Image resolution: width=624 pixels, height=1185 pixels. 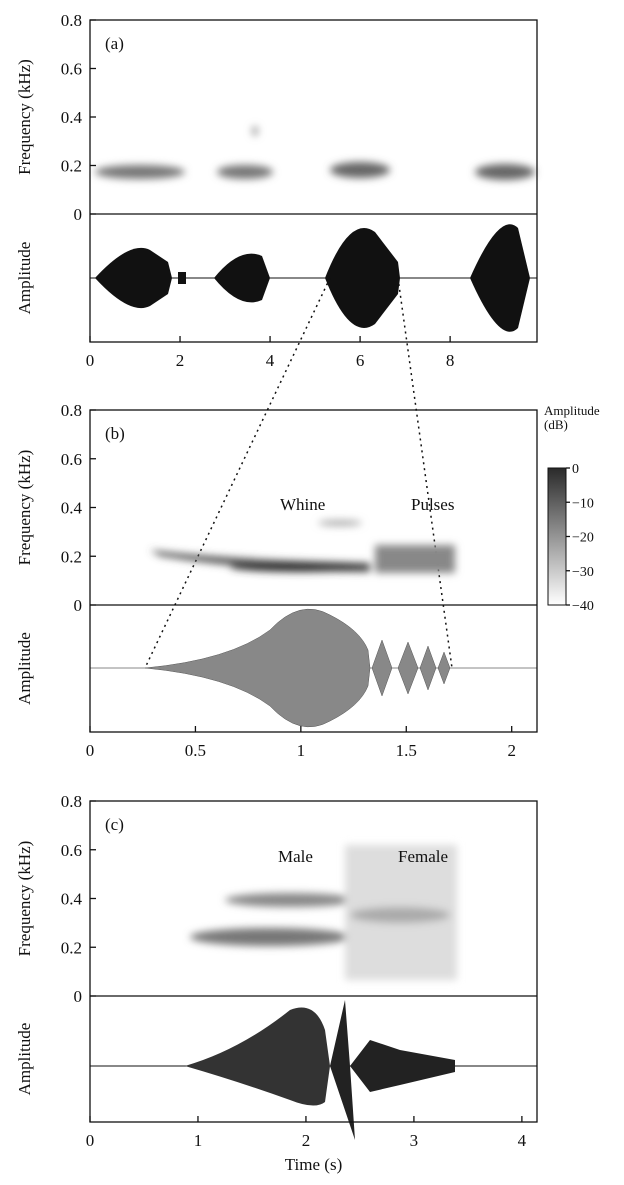 What do you see at coordinates (575, 469) in the screenshot?
I see `colorbar-tick-label: 0` at bounding box center [575, 469].